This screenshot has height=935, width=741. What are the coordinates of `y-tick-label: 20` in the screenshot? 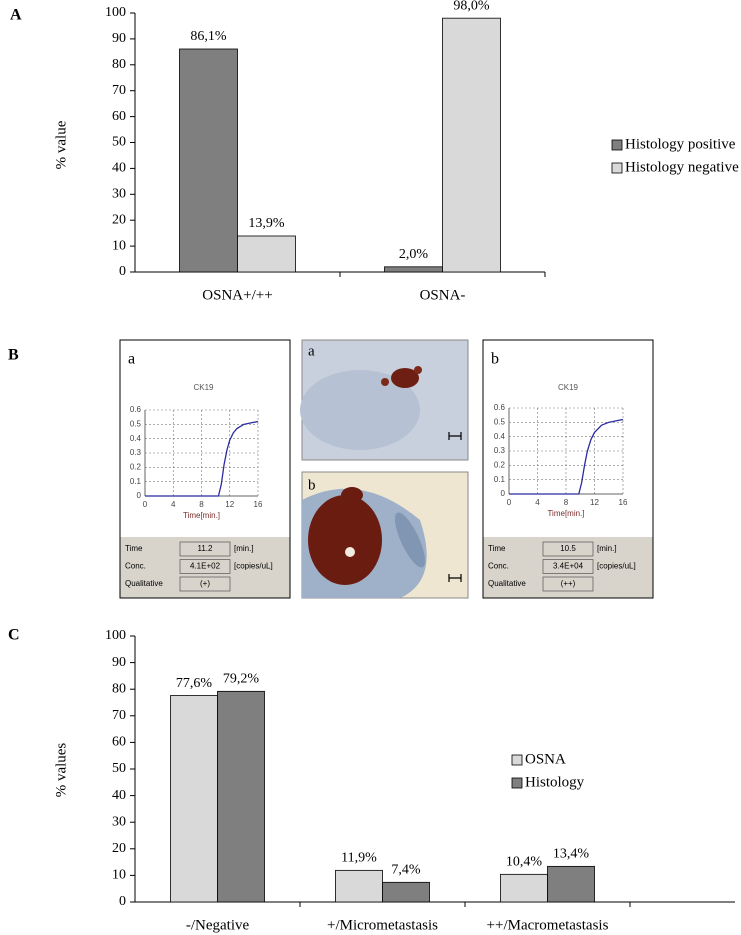 It's located at (119, 219).